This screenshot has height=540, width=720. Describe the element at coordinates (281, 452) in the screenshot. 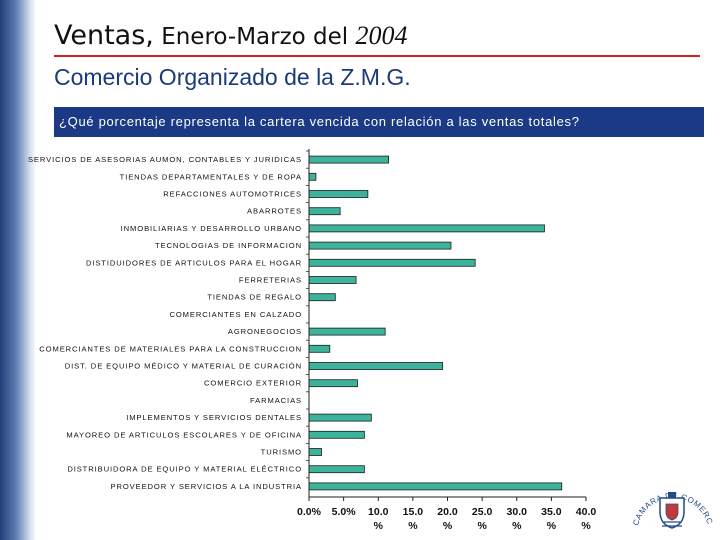

I see `category-label: TURISMO` at that location.